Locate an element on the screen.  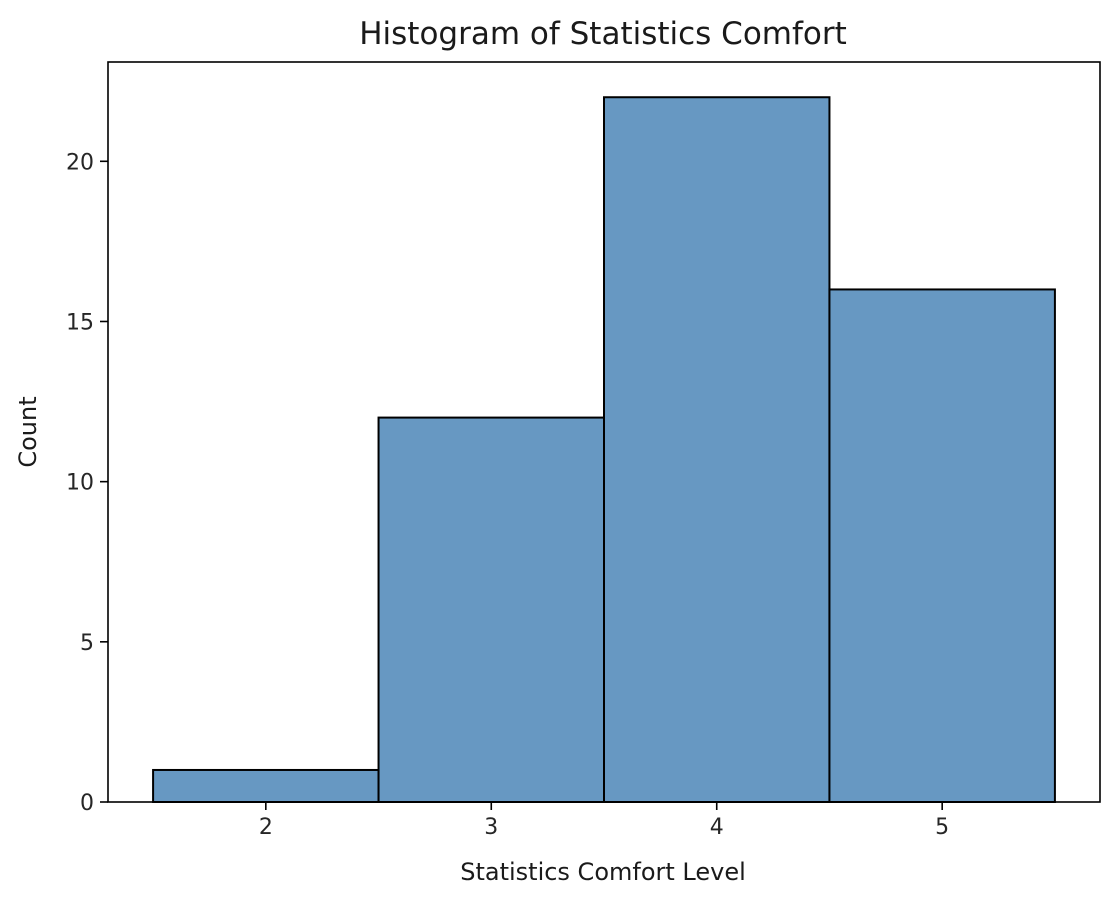
y-tick-label: 0 is located at coordinates (87, 803).